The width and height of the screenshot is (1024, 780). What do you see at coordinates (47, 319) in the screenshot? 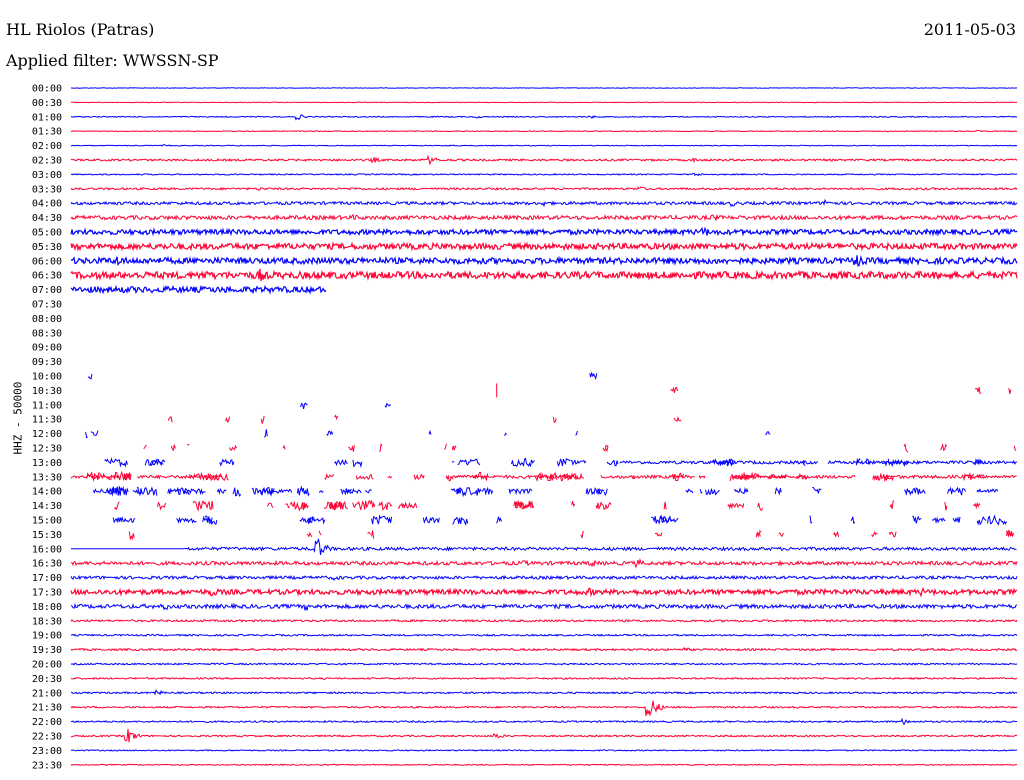
I see `time-tick-label: 08:00` at bounding box center [47, 319].